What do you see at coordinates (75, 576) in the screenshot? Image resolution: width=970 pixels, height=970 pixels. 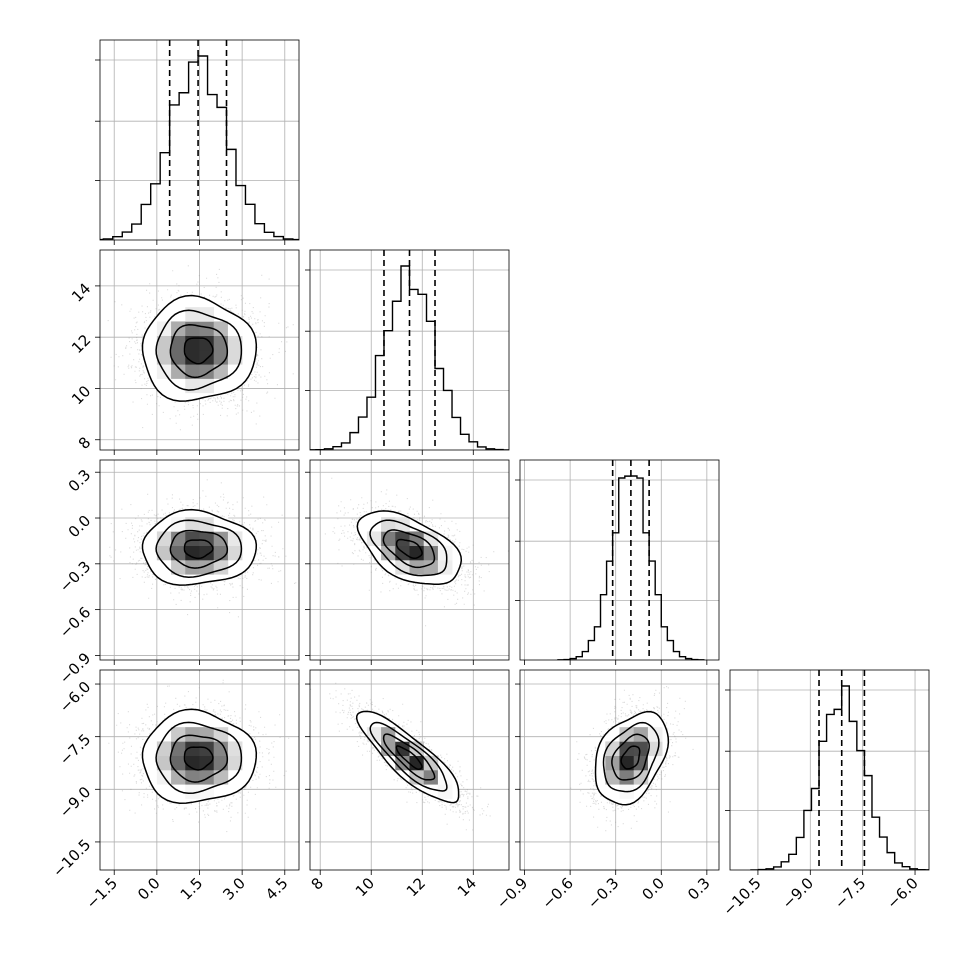 I see `y-tick-label: −0.3` at bounding box center [75, 576].